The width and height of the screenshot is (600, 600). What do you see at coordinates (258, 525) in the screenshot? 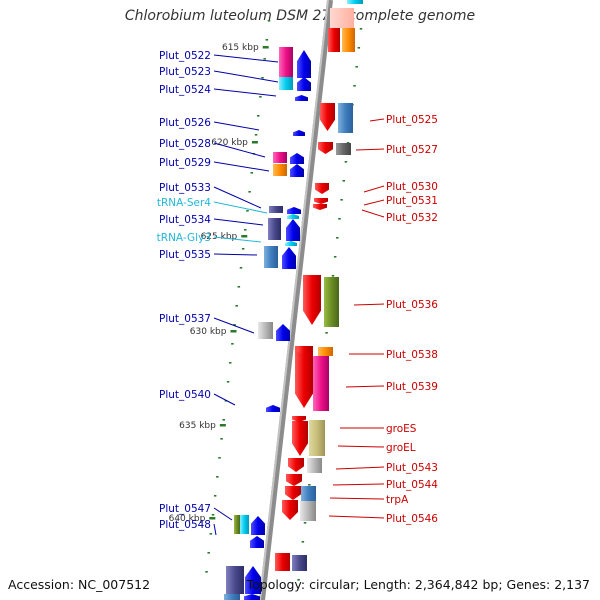
I see `gene-plut-0547-arrow` at bounding box center [258, 525].